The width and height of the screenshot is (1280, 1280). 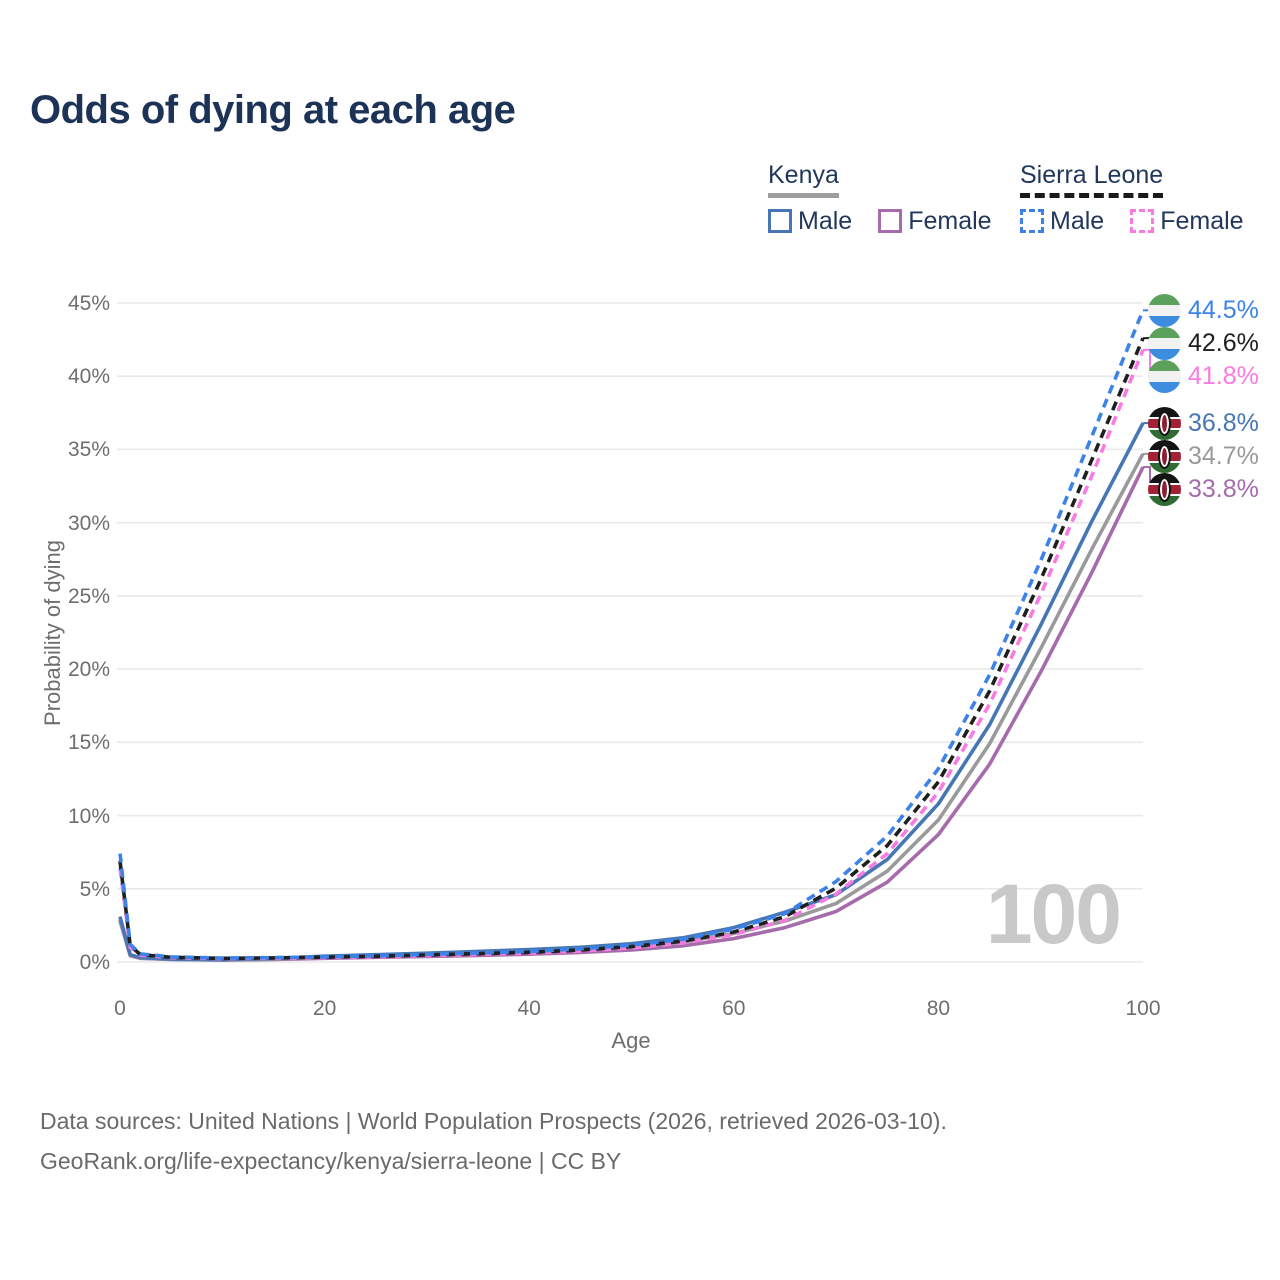 What do you see at coordinates (1223, 375) in the screenshot?
I see `end-label-value: 41.8%` at bounding box center [1223, 375].